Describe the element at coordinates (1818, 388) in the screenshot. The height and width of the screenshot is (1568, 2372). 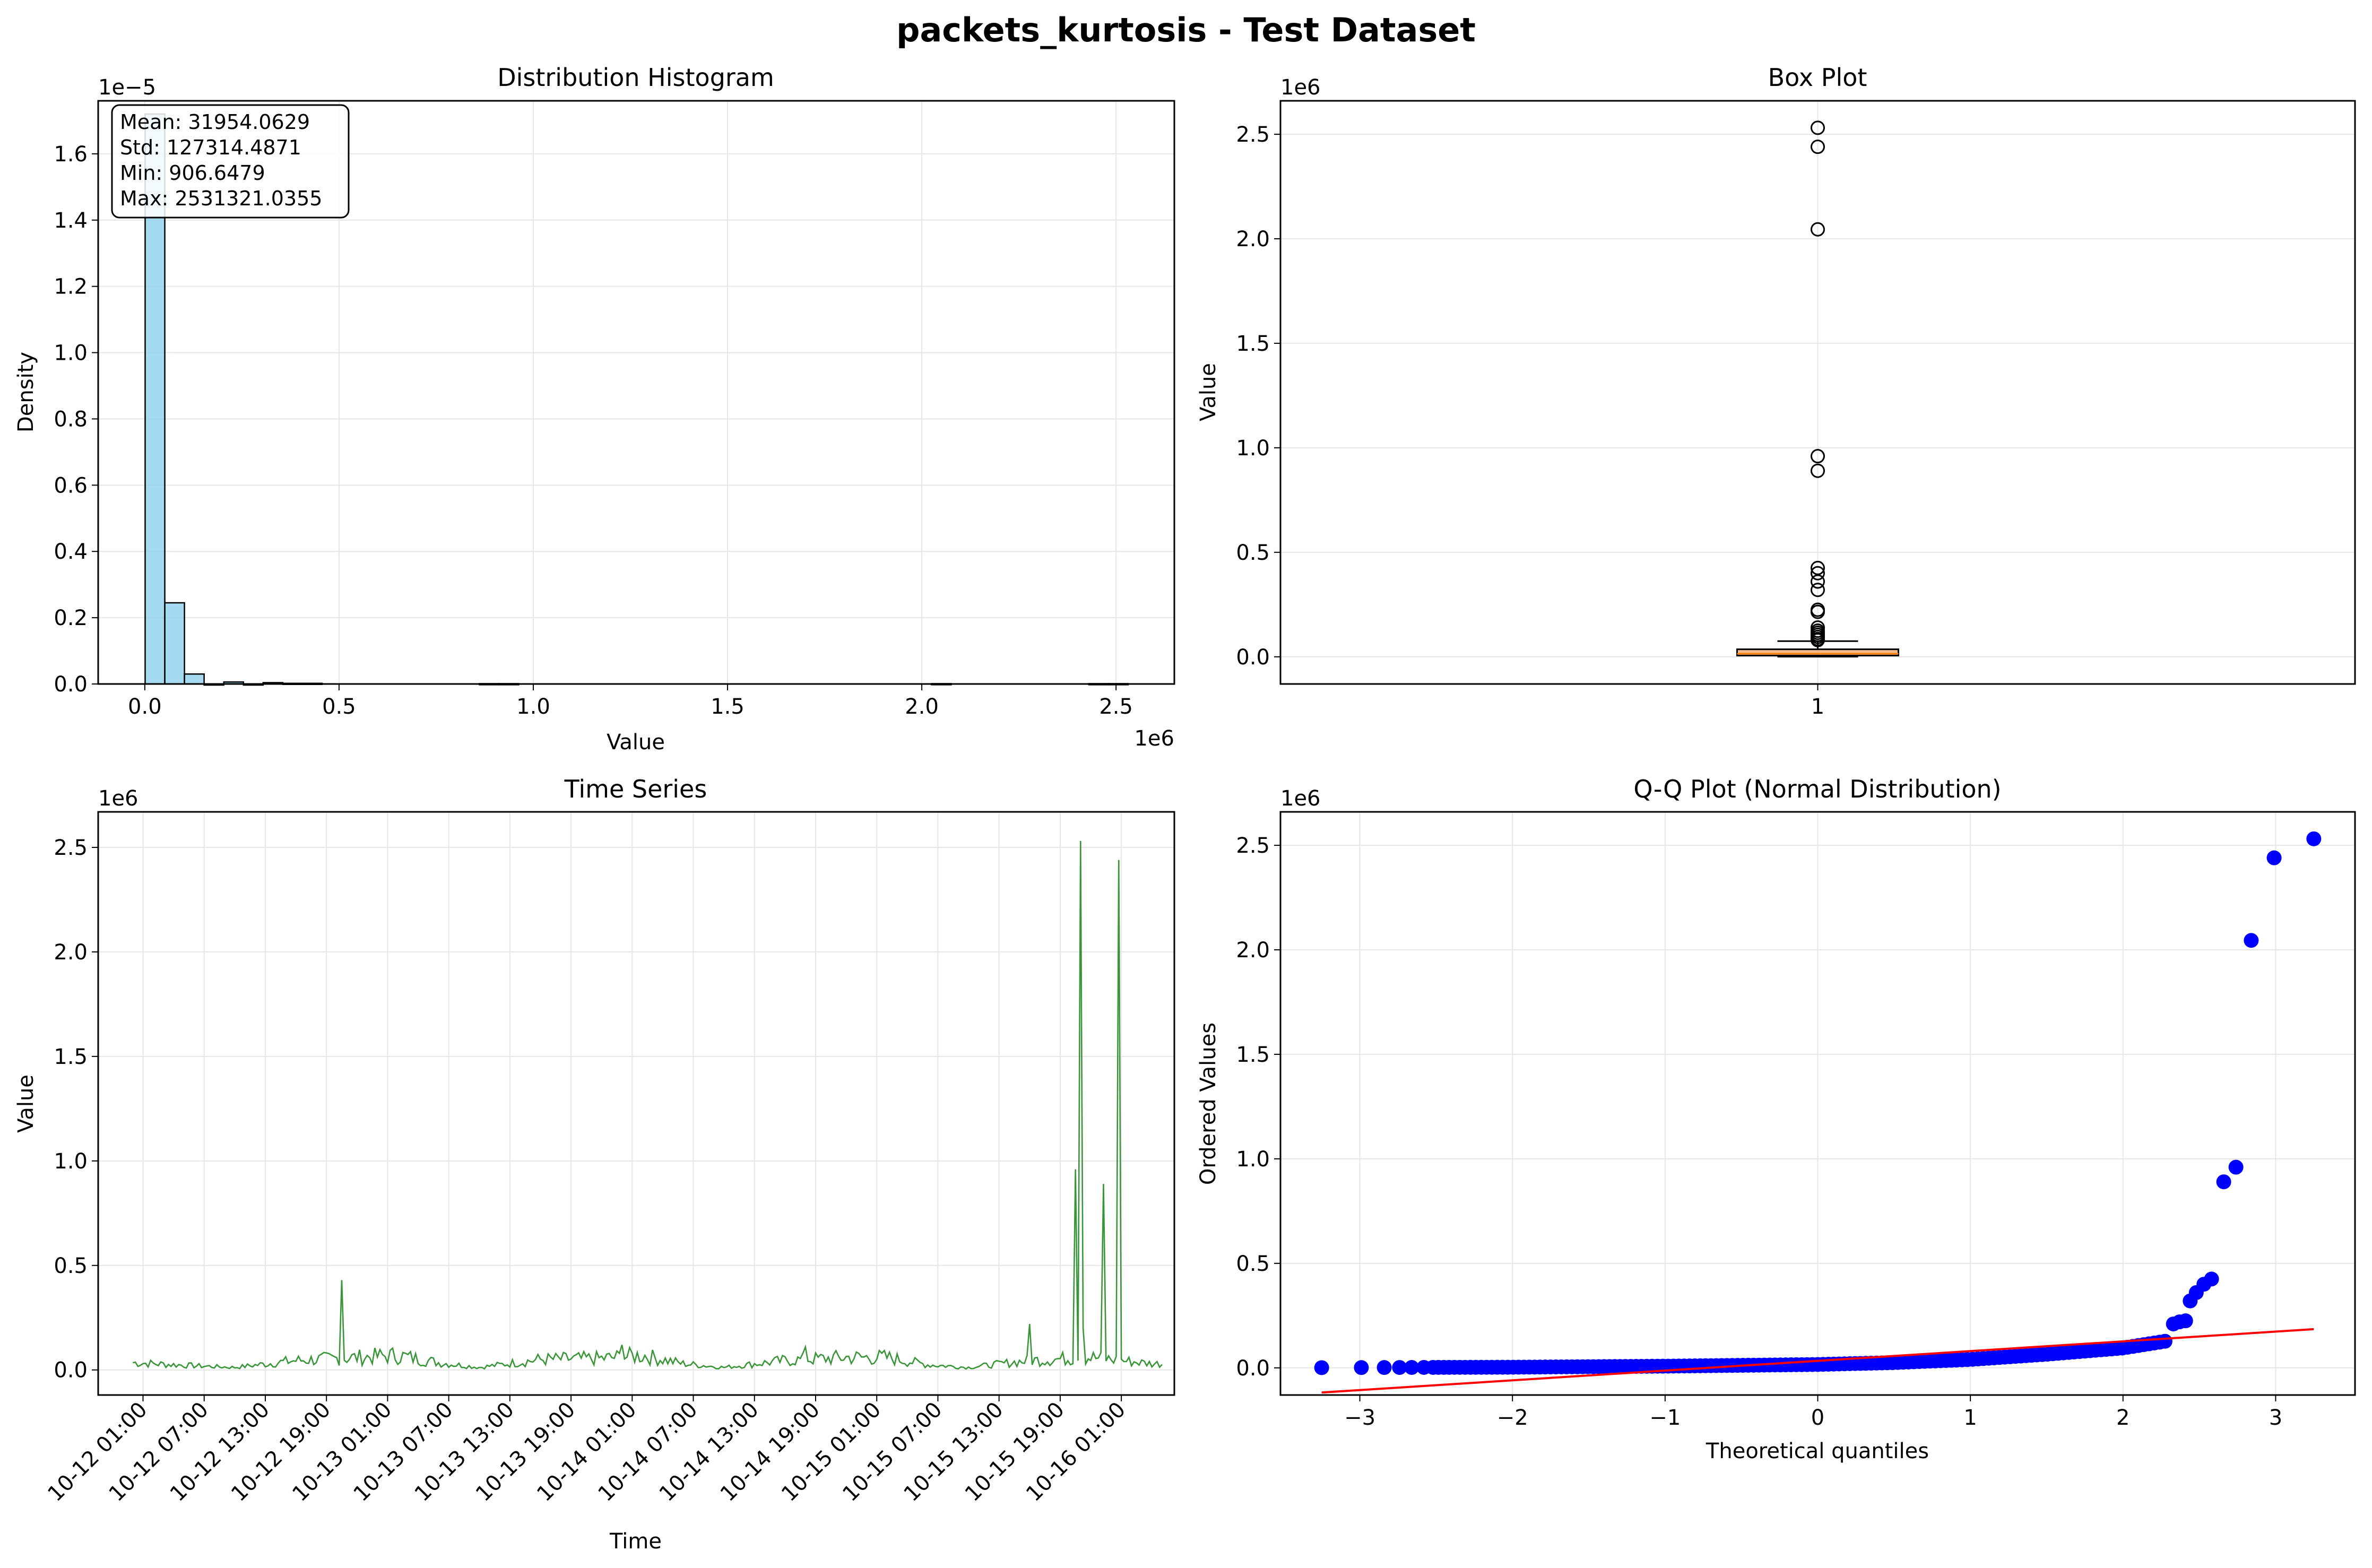
I see `boxplot-marks` at that location.